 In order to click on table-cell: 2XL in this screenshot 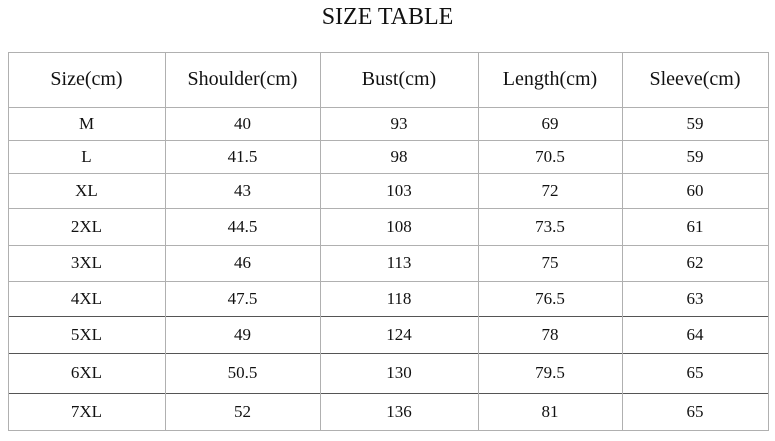, I will do `click(86, 226)`.